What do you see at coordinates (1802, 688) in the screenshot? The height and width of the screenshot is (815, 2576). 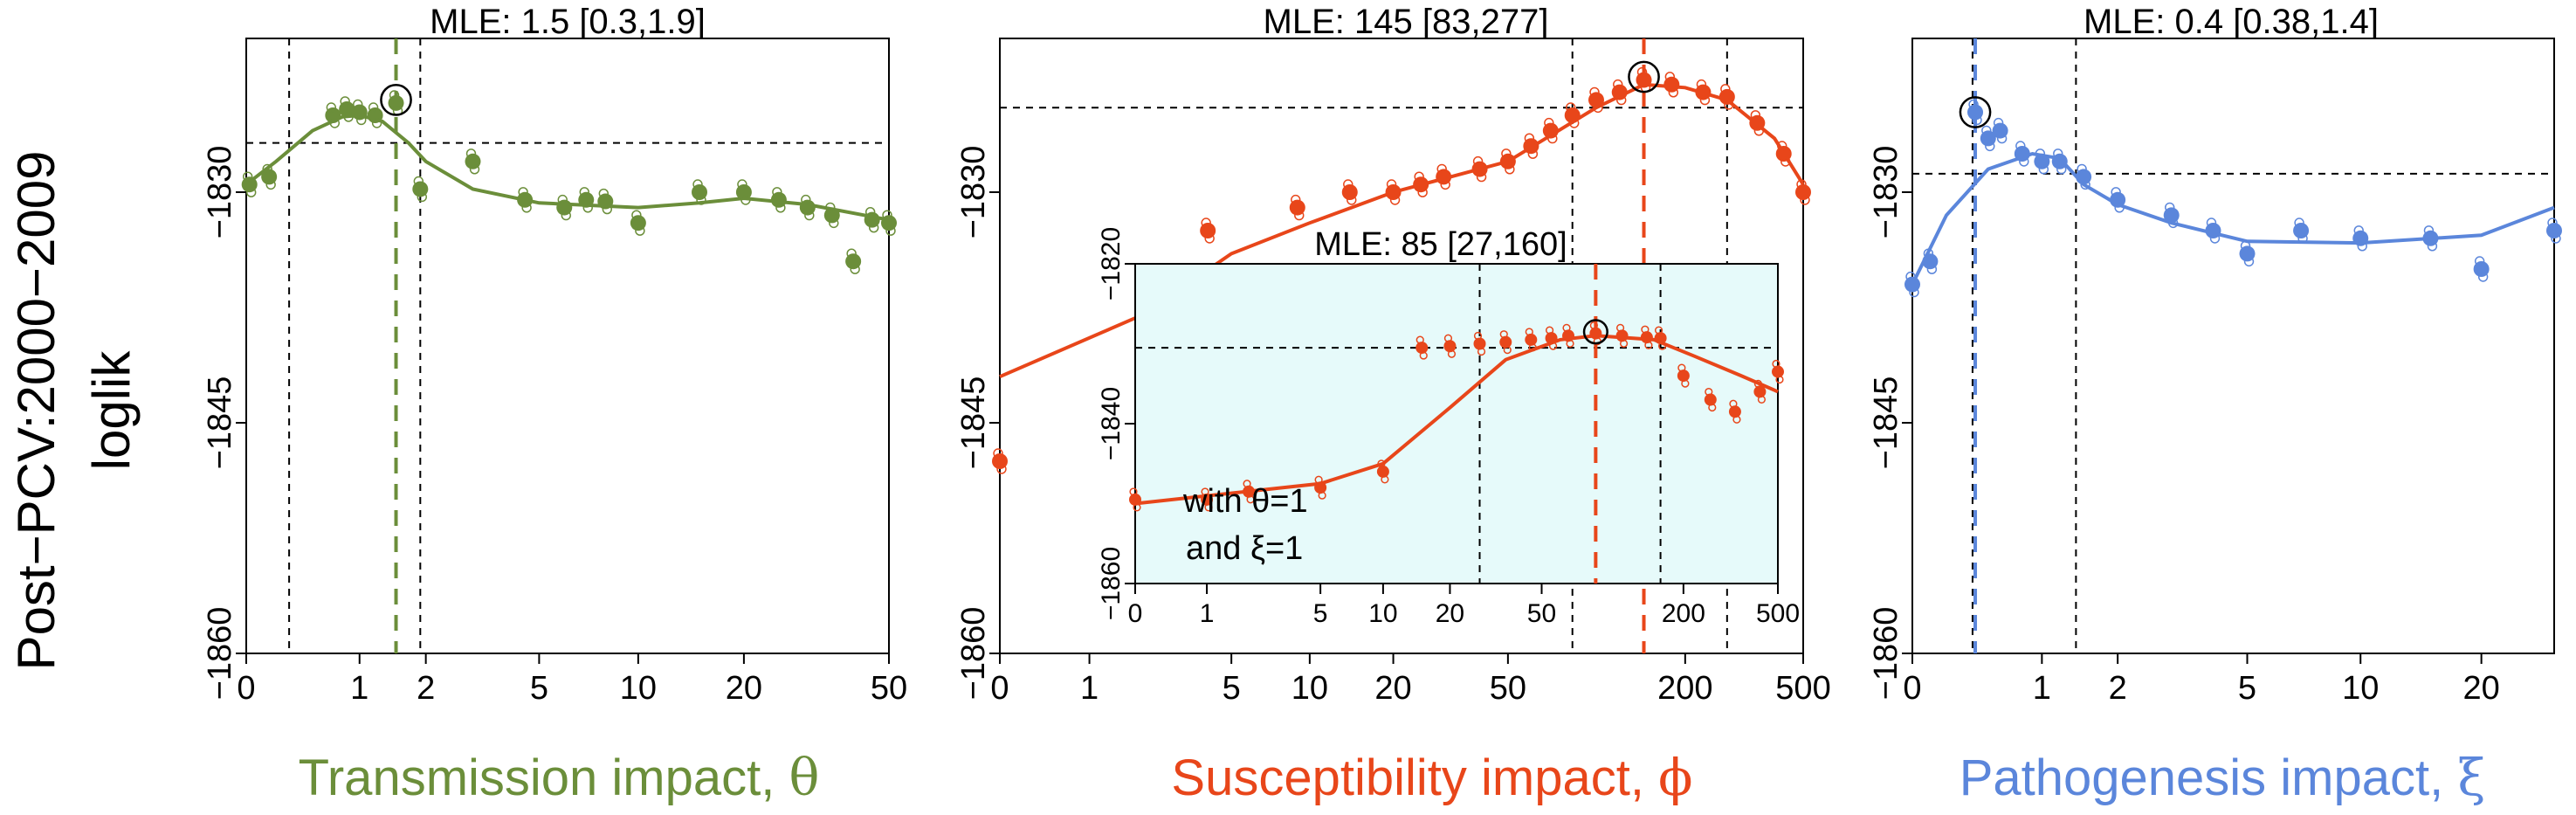 I see `x-tick-label: 500` at bounding box center [1802, 688].